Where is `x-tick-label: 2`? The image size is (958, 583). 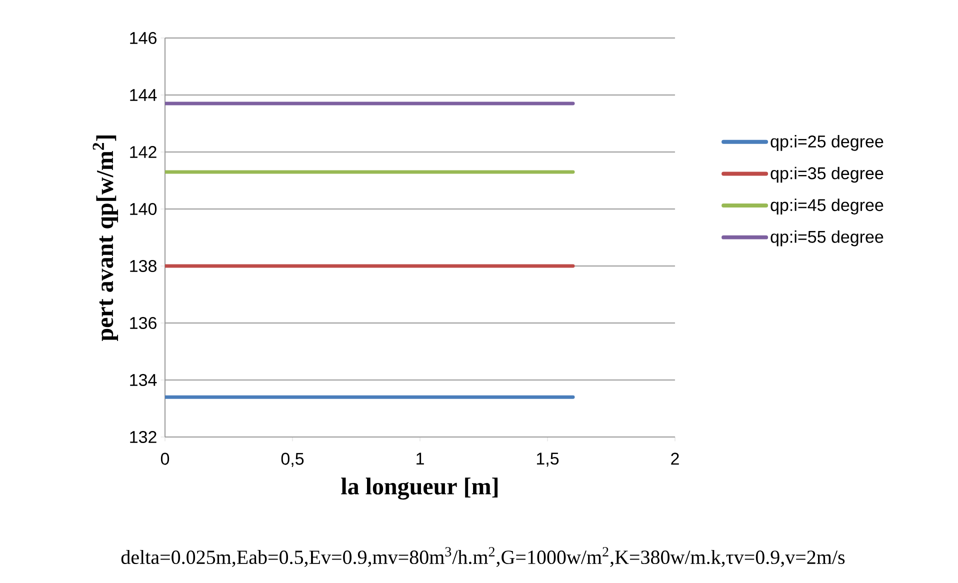
x-tick-label: 2 is located at coordinates (675, 458).